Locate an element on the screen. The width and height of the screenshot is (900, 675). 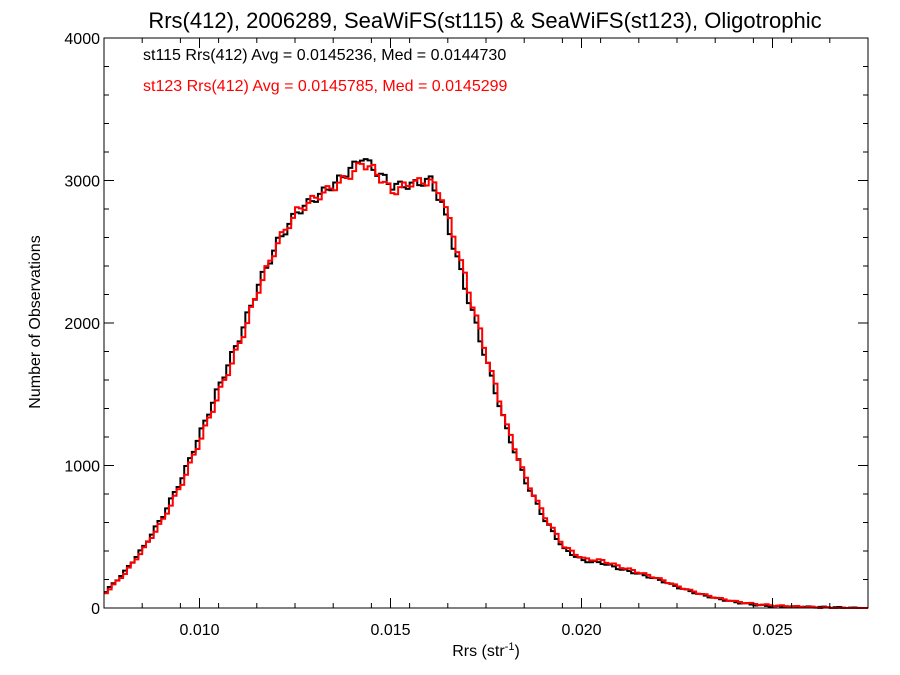
x-axis-label: Rrs (str-1) is located at coordinates (486, 650).